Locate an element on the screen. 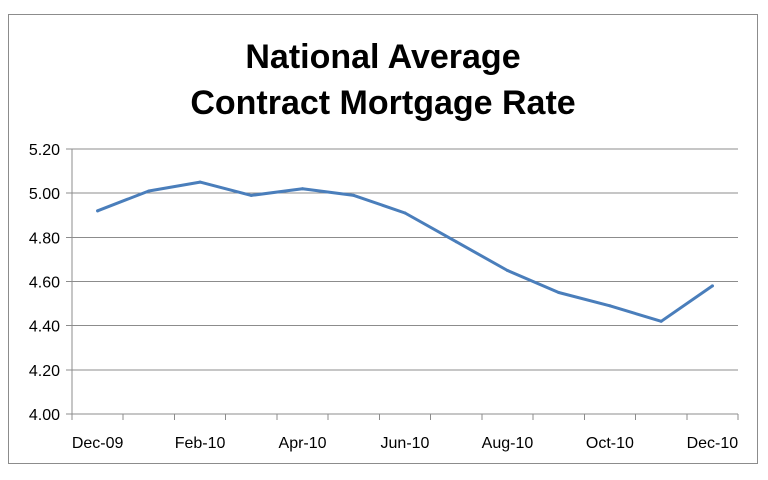 The height and width of the screenshot is (480, 768). x-tick-label: Aug-10 is located at coordinates (508, 443).